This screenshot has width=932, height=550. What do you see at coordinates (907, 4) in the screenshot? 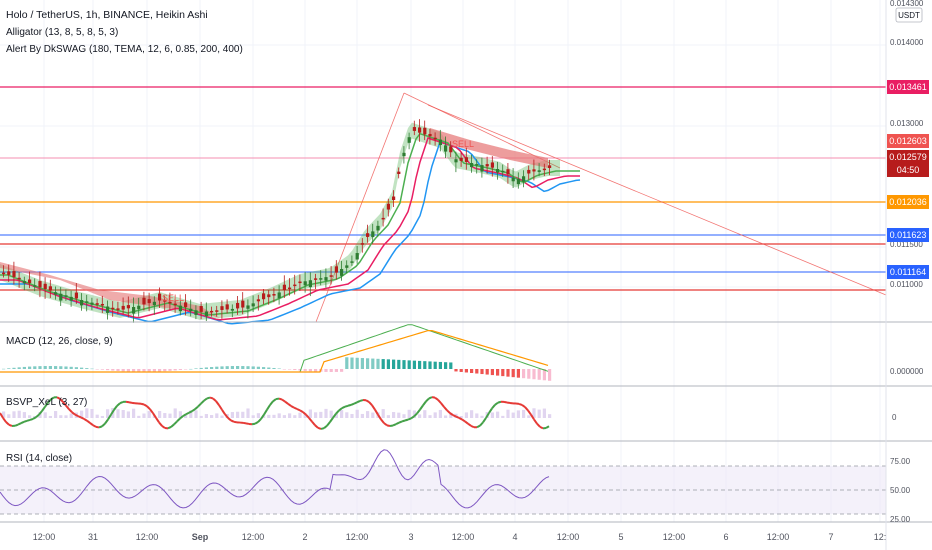
I see `price-tick: 0.014300` at bounding box center [907, 4].